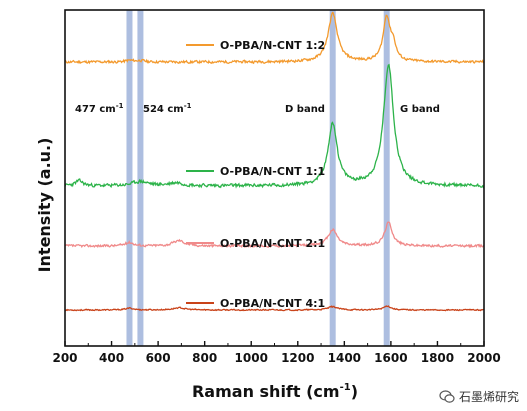  Describe the element at coordinates (272, 243) in the screenshot. I see `legend-label-2: O-PBA/N-CNT 2:1` at that location.